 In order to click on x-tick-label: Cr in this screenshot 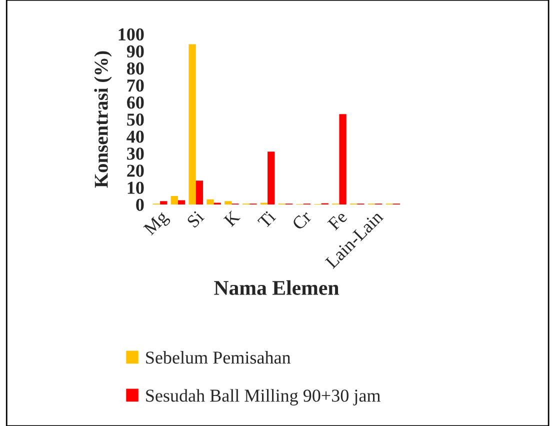, I will do `click(302, 220)`.